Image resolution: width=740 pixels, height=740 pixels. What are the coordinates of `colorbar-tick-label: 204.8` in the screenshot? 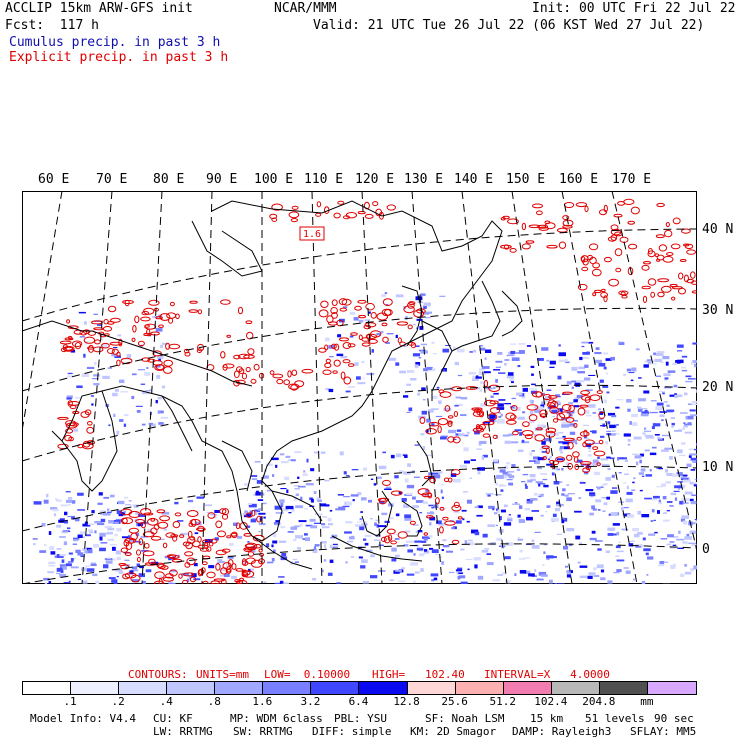 It's located at (599, 701).